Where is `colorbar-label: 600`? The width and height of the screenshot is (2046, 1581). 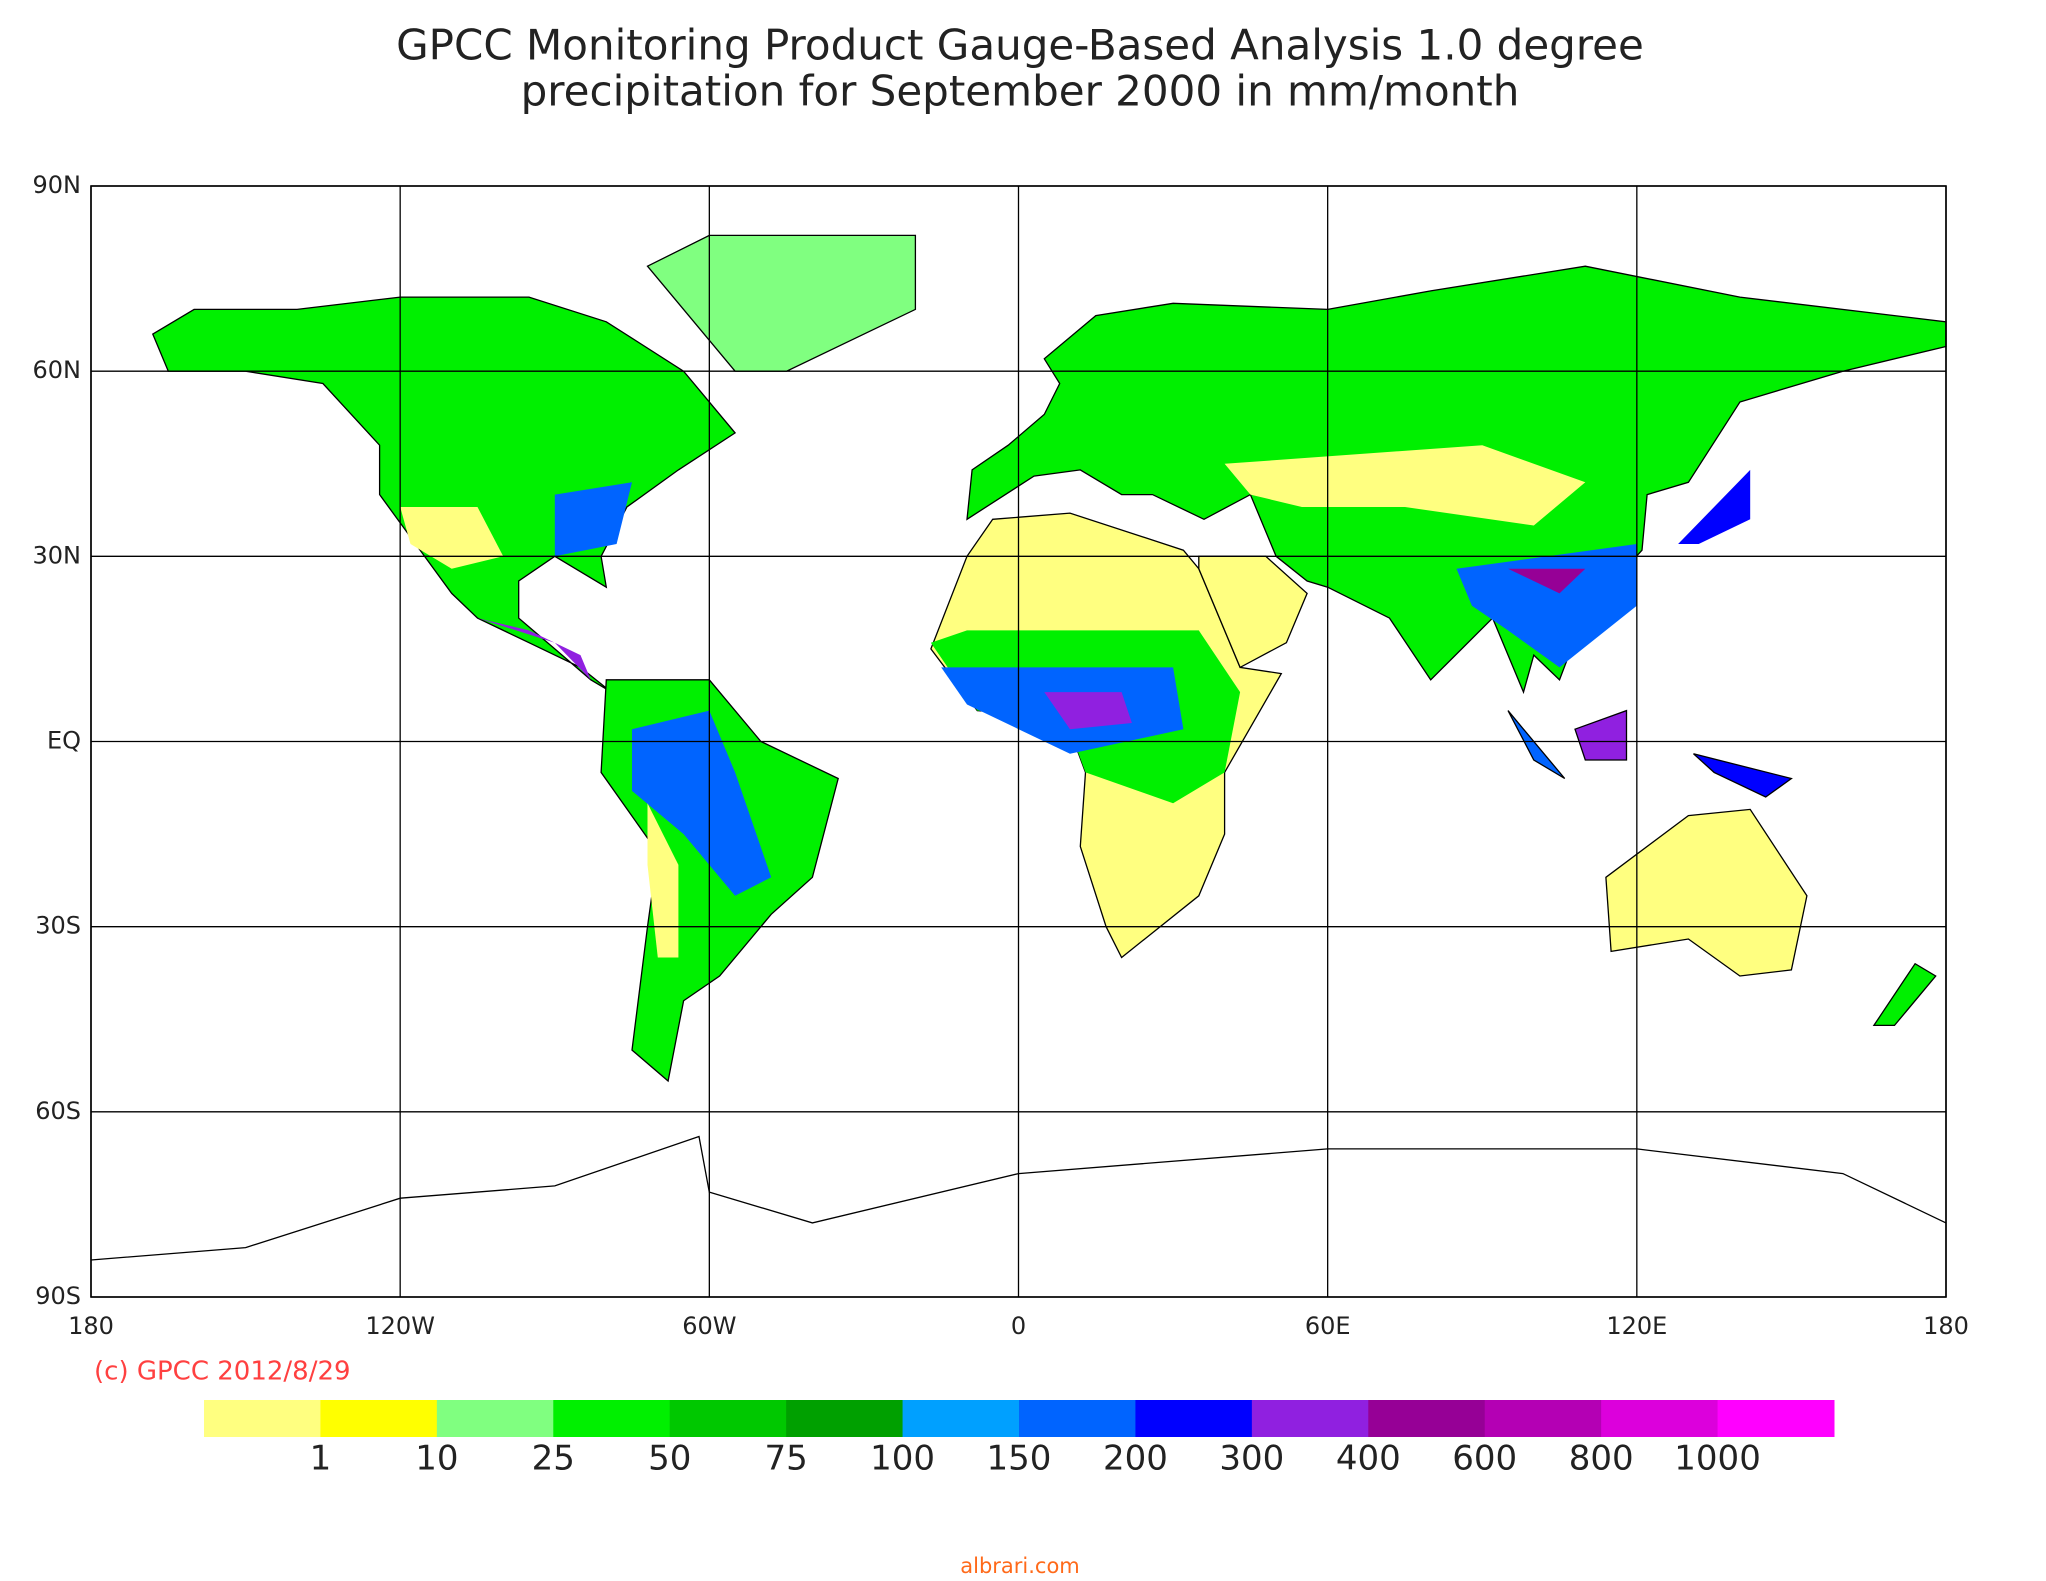
colorbar-label: 600 is located at coordinates (1484, 1459).